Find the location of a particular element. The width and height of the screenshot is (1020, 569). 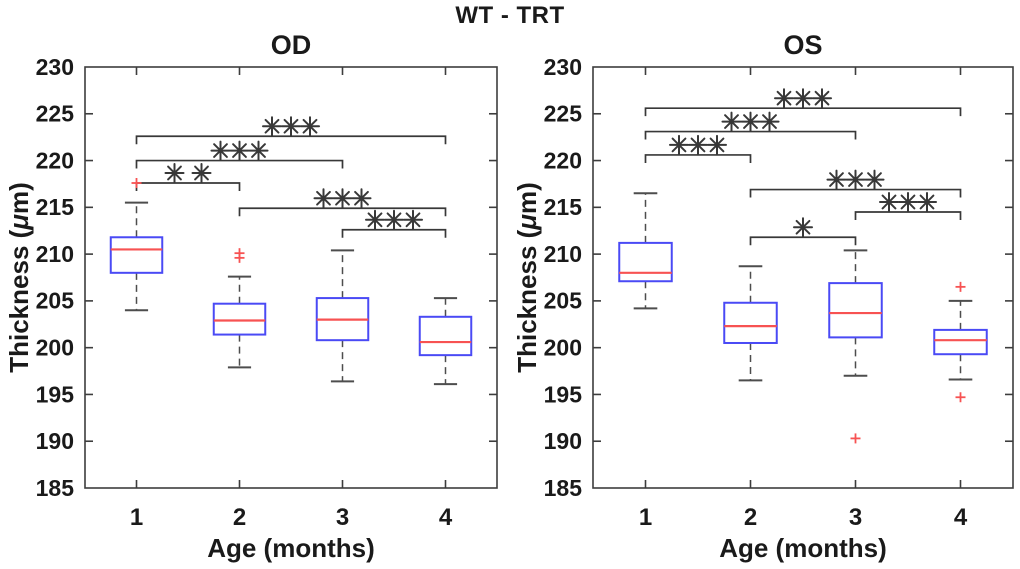

figure-title: WT - TRT is located at coordinates (510, 15).